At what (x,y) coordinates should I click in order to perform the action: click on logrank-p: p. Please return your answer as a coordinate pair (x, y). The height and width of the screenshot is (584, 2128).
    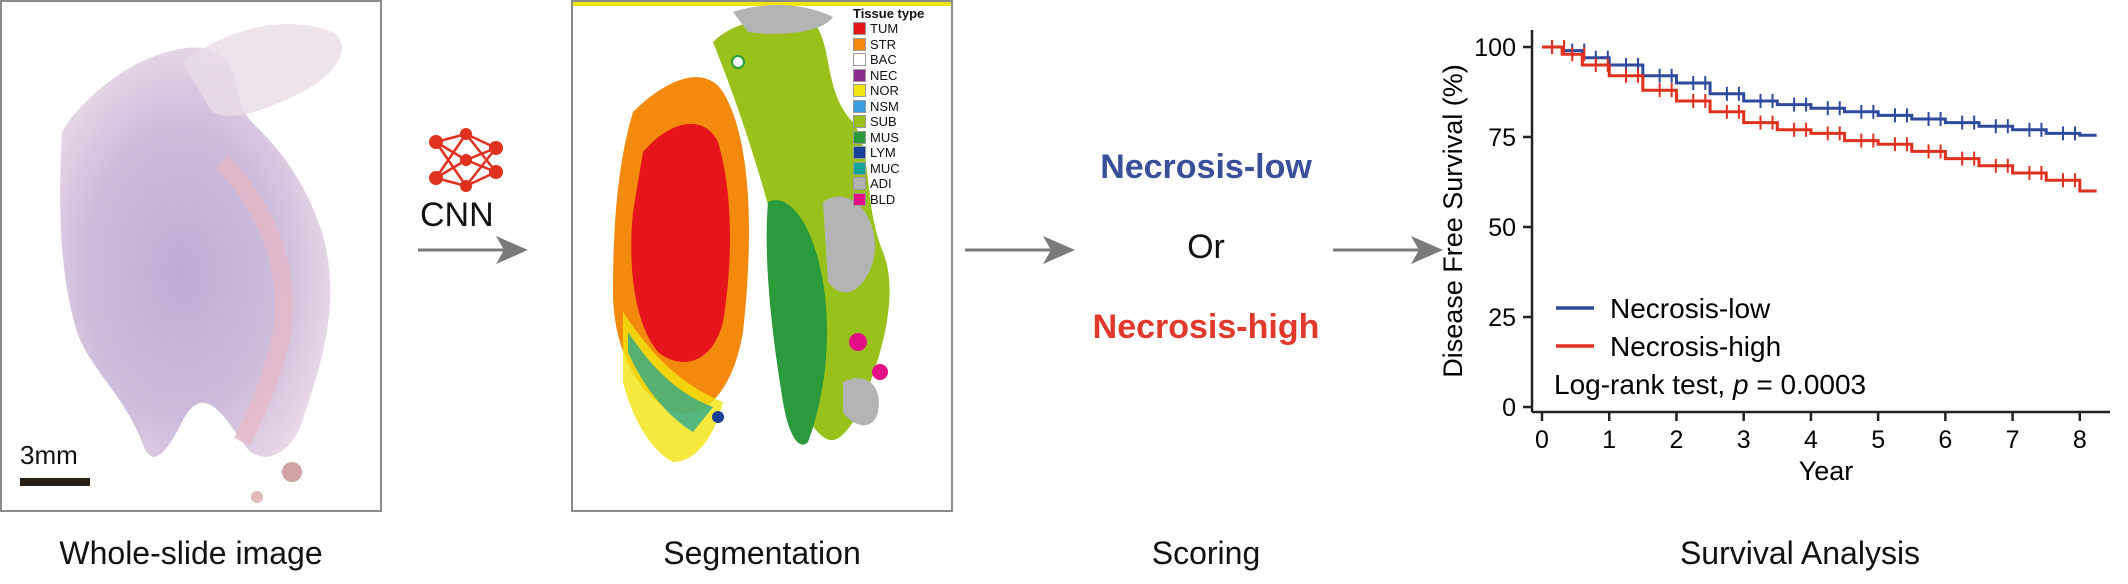
    Looking at the image, I should click on (1740, 384).